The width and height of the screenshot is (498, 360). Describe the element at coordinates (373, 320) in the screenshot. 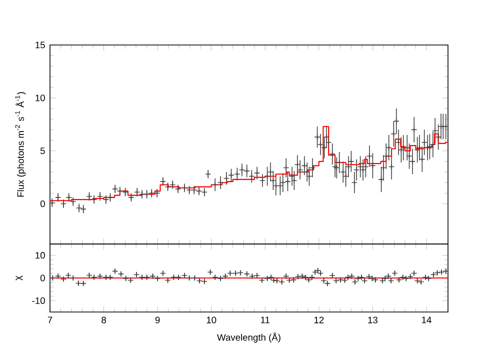

I see `x-tick-label: 13` at that location.